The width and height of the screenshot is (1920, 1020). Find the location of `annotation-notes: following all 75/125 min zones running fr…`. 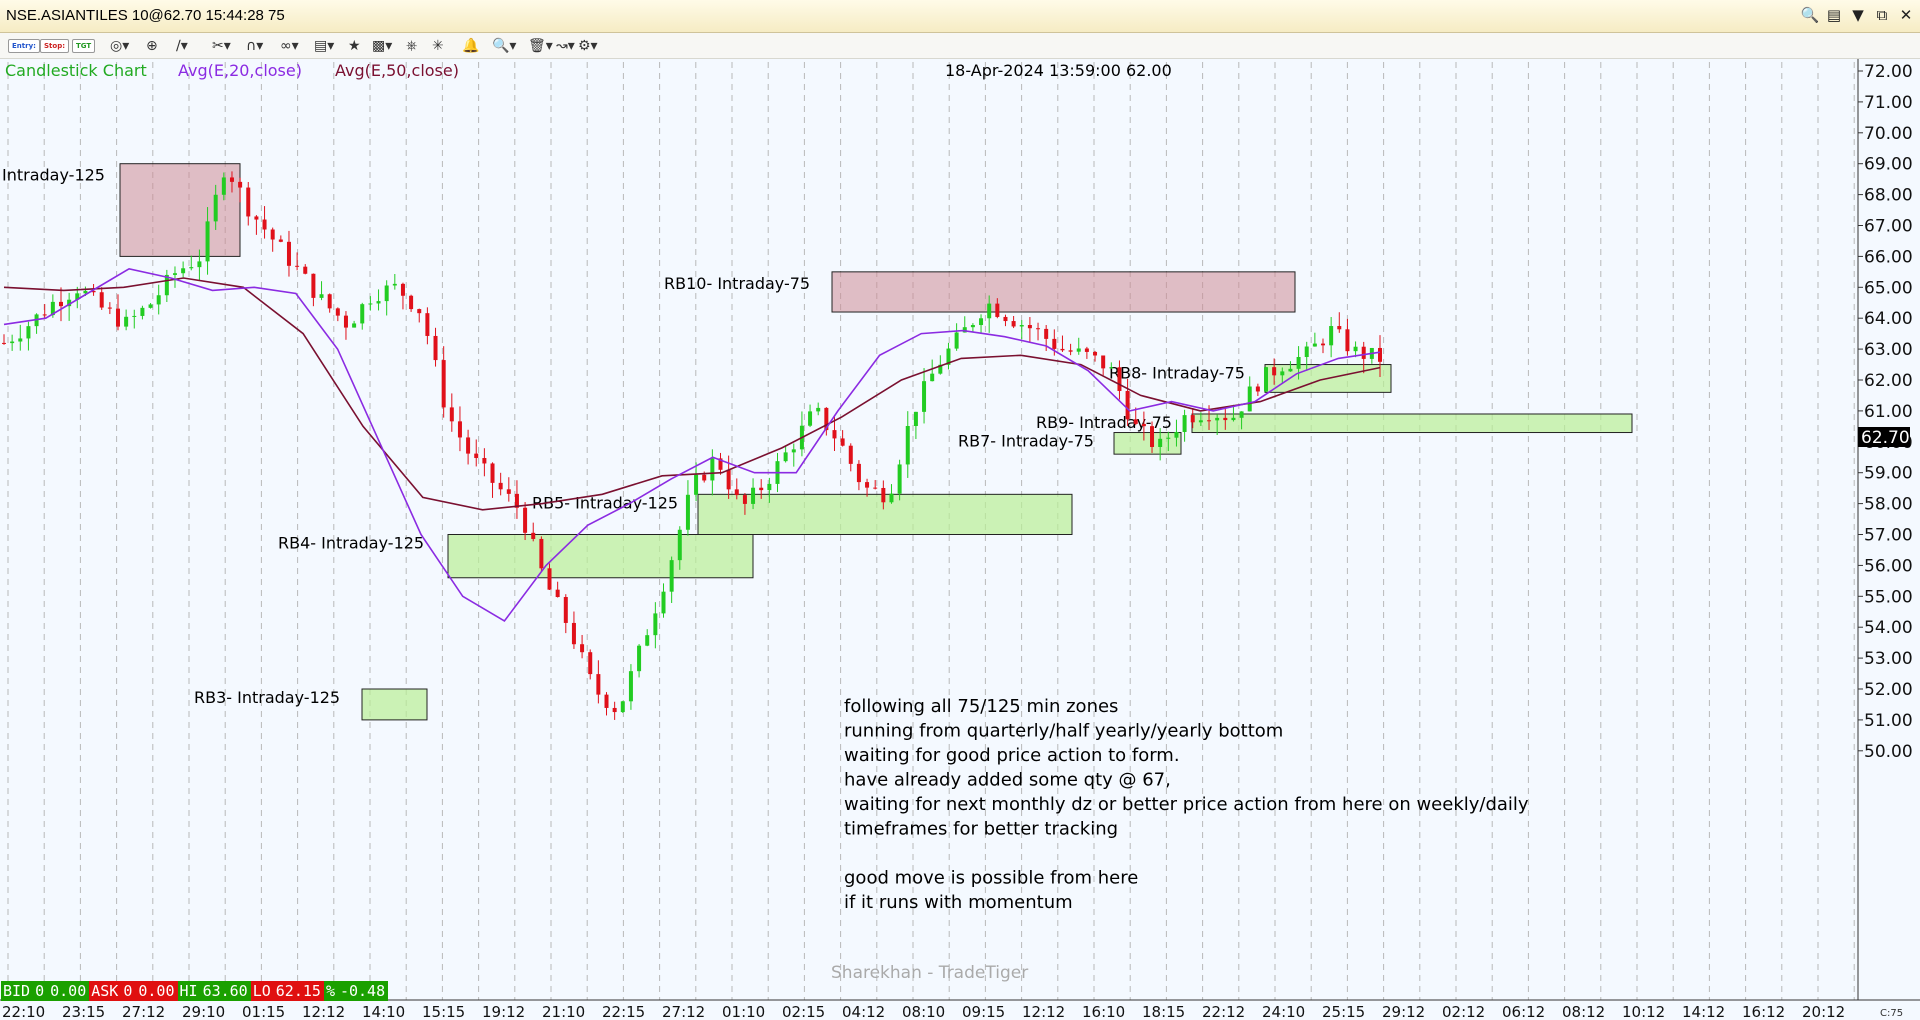

annotation-notes: following all 75/125 min zones running fr… is located at coordinates (1186, 804).